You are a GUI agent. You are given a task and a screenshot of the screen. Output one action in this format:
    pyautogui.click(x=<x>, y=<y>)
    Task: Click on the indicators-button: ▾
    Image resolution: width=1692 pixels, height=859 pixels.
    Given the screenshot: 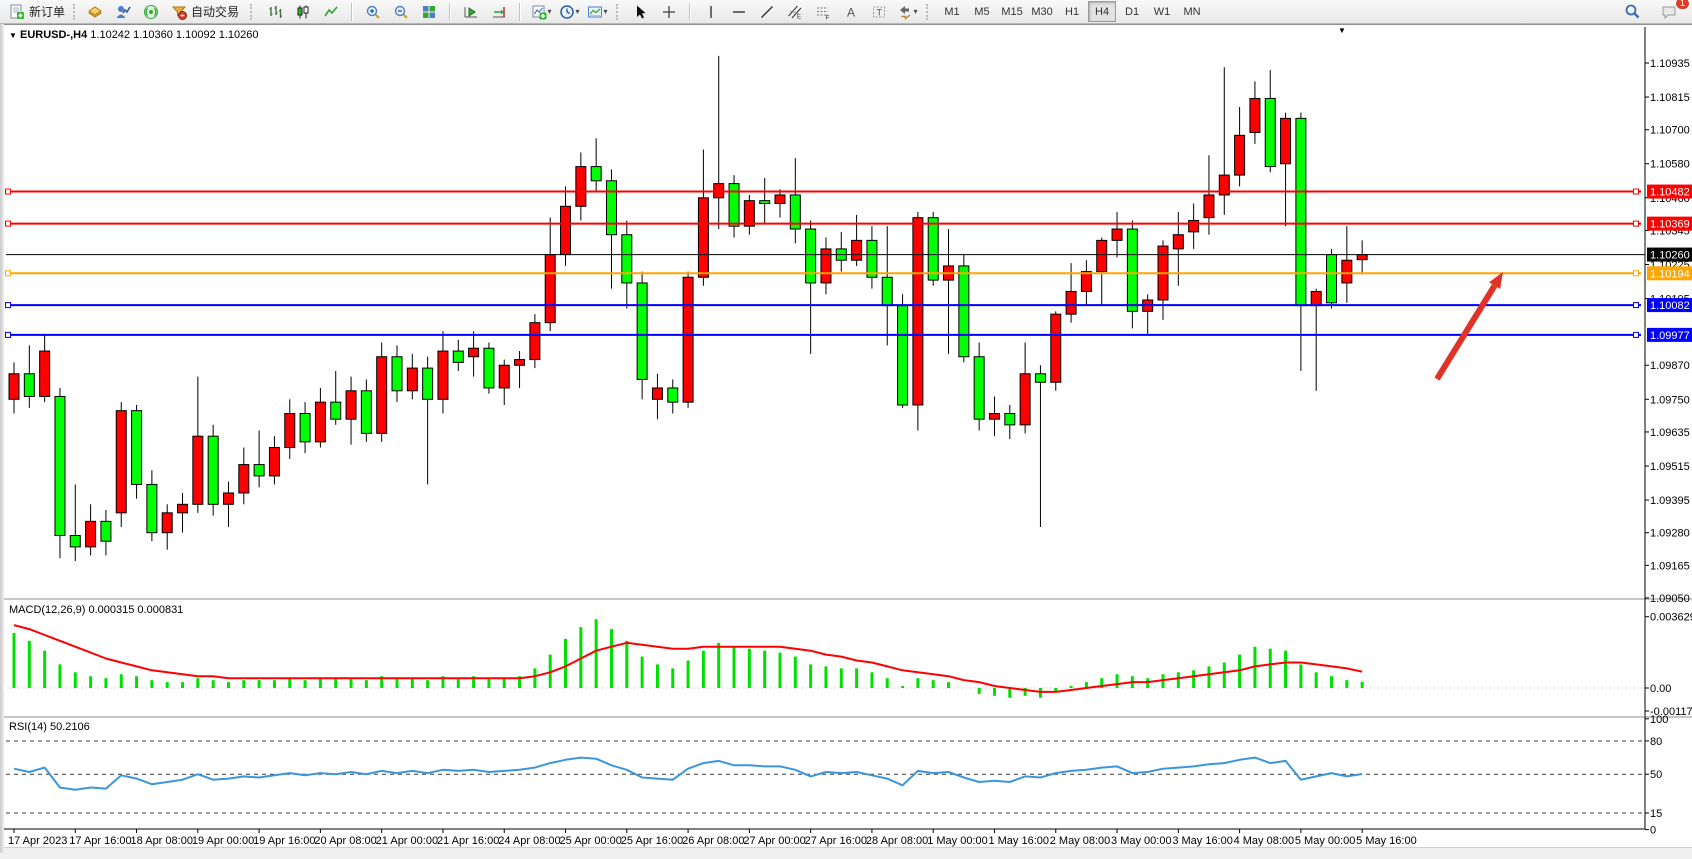 What is the action you would take?
    pyautogui.click(x=541, y=12)
    